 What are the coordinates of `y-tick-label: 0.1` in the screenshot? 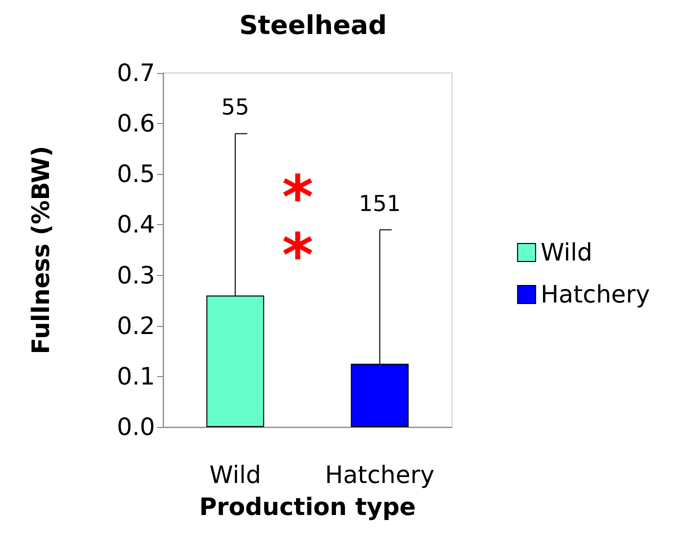 It's located at (135, 376).